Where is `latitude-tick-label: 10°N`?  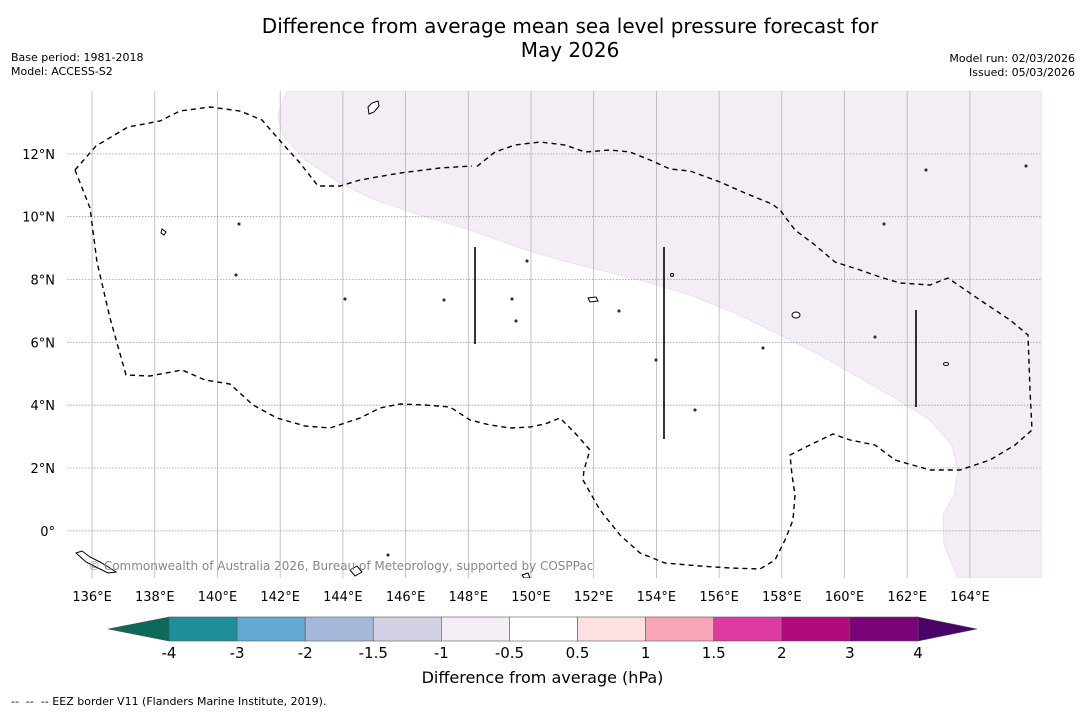 latitude-tick-label: 10°N is located at coordinates (38, 218).